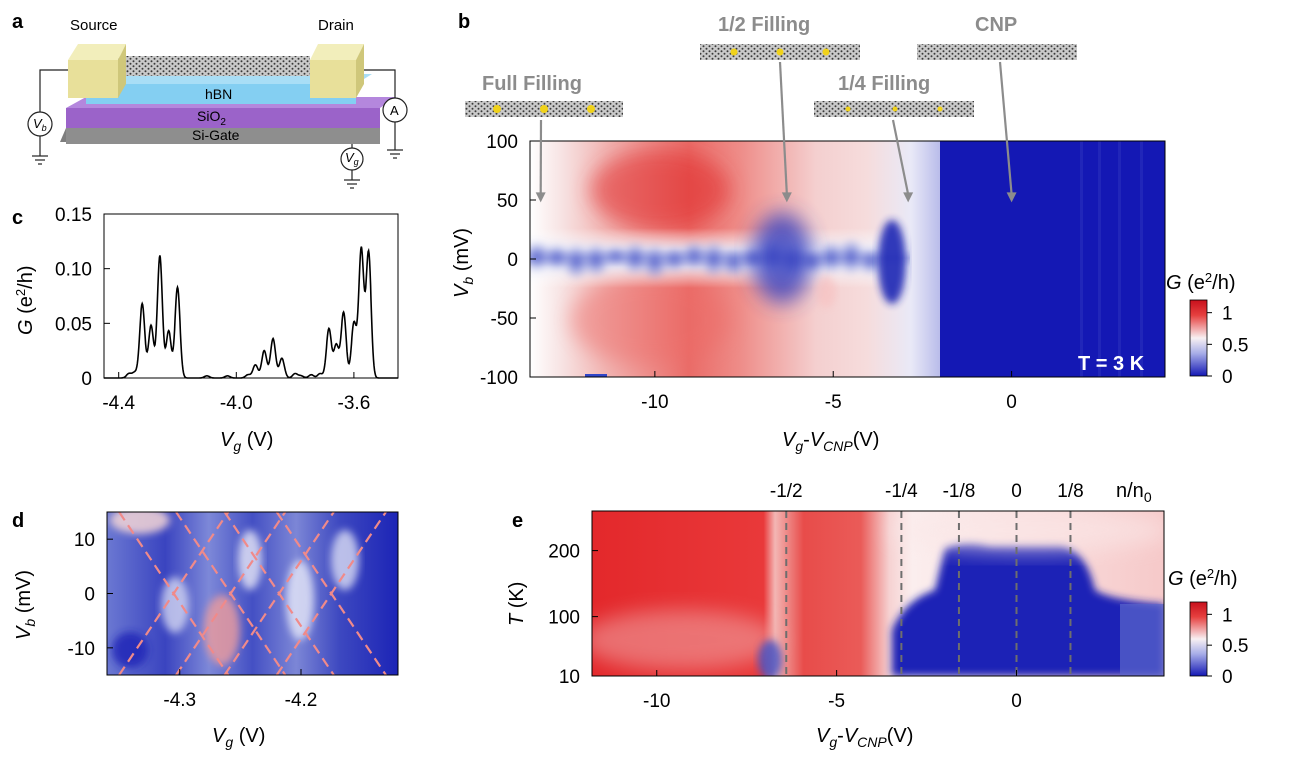  I want to click on cnp-label: CNP, so click(996, 25).